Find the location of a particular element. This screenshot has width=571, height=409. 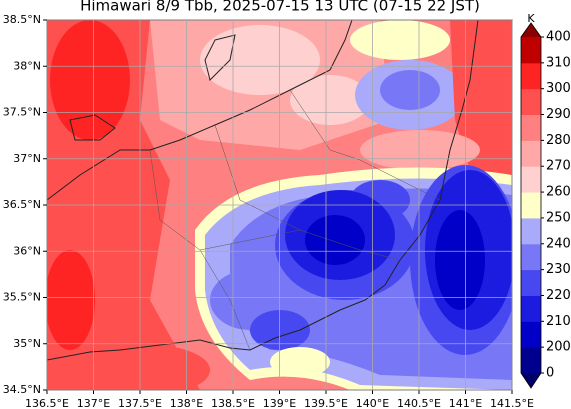

x-tick-label: 139°E is located at coordinates (279, 403).